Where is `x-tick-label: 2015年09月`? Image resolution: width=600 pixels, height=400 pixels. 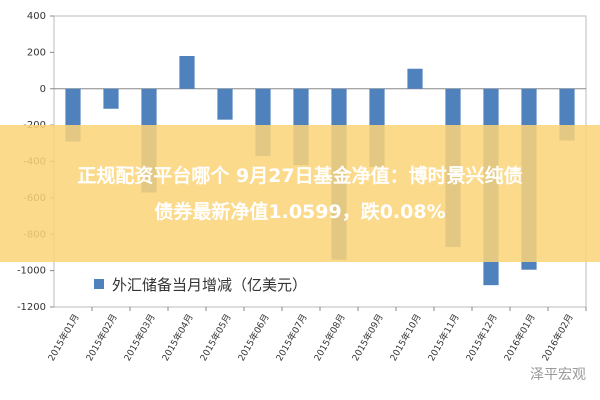
x-tick-label: 2015年09月 is located at coordinates (367, 337).